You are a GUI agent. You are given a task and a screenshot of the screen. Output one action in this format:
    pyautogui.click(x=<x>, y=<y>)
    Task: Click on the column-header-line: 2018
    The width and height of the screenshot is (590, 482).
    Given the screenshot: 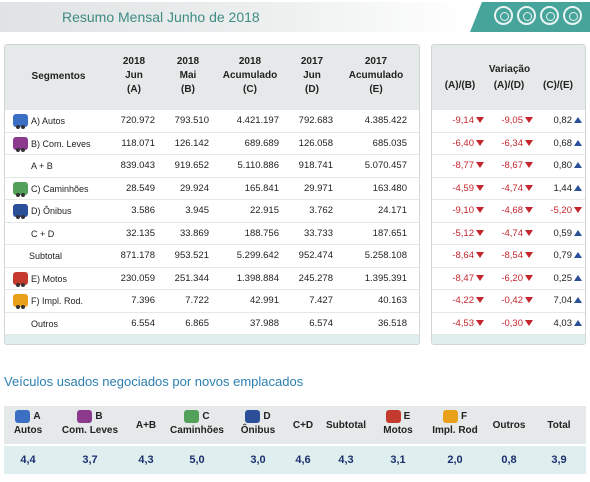 What is the action you would take?
    pyautogui.click(x=188, y=61)
    